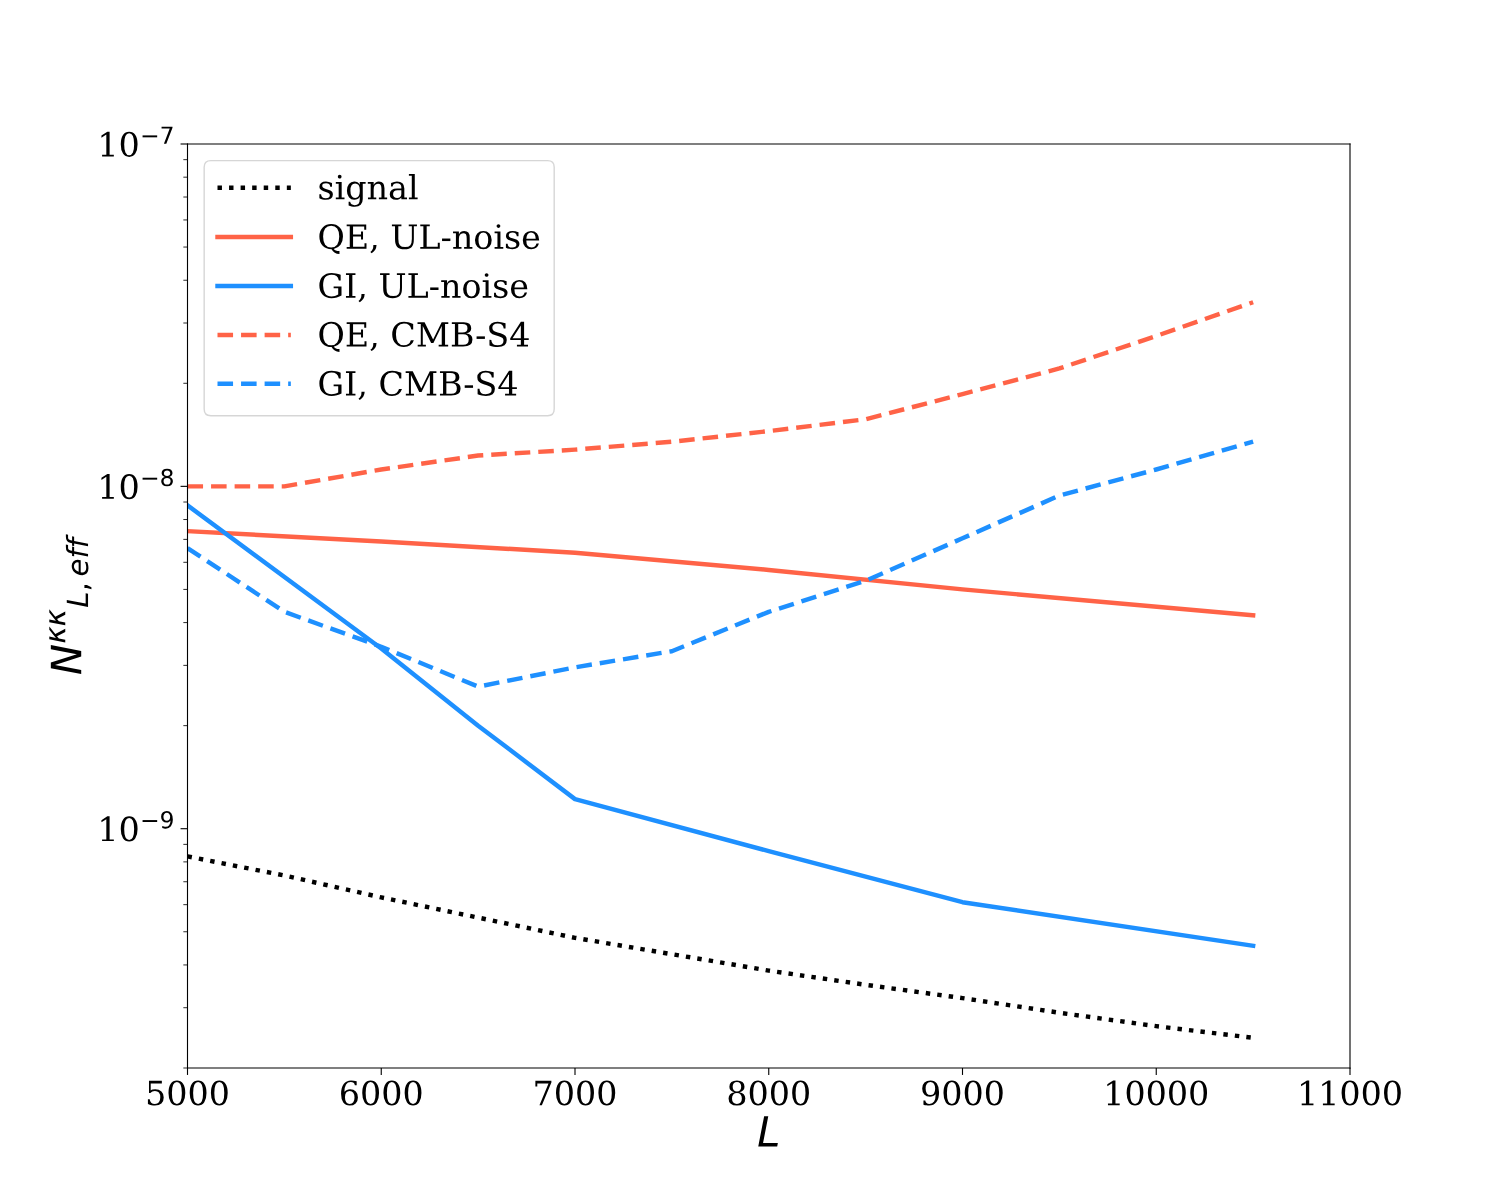 The height and width of the screenshot is (1200, 1500). I want to click on y-tick-label: 10$^{−7}$, so click(137, 141).